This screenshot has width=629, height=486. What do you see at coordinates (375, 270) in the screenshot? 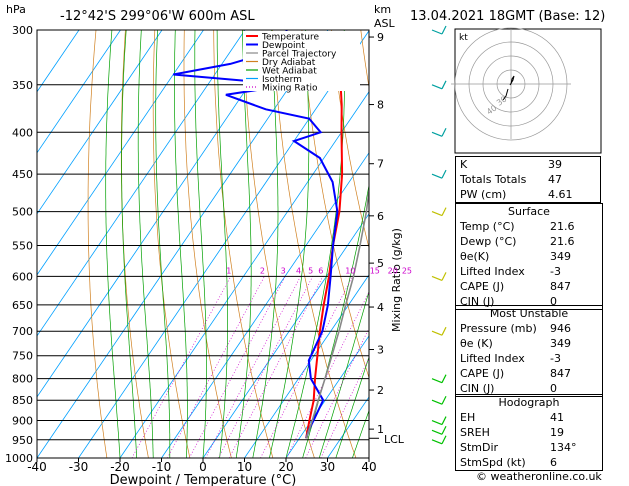
I see `mixing-ratio-label: 15` at bounding box center [375, 270].